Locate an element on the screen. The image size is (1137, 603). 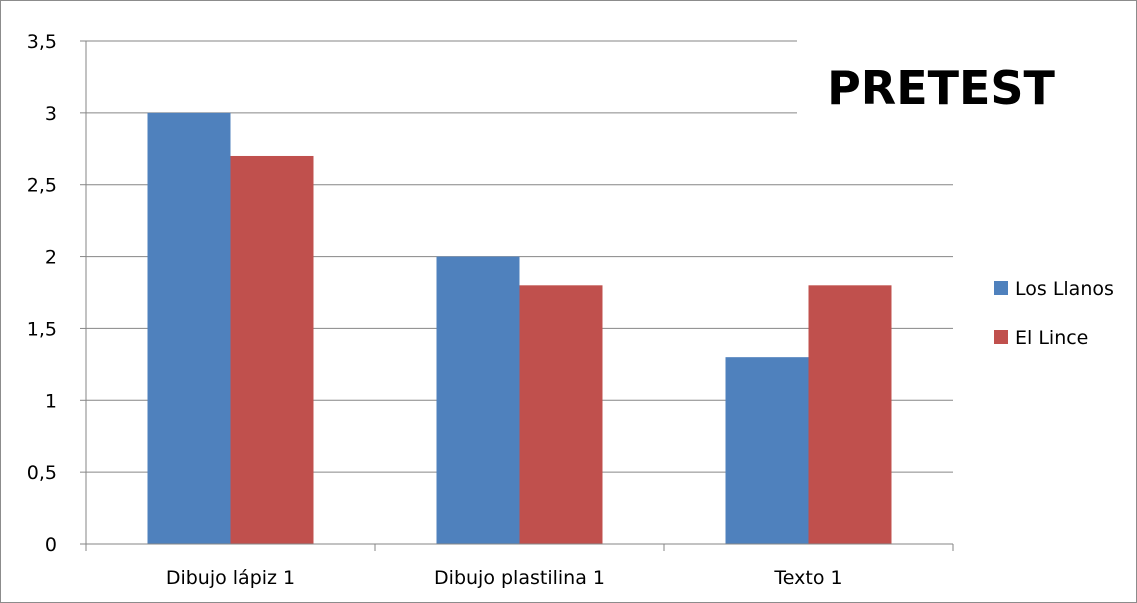
x-tick-label: Dibujo lápiz 1 is located at coordinates (230, 578).